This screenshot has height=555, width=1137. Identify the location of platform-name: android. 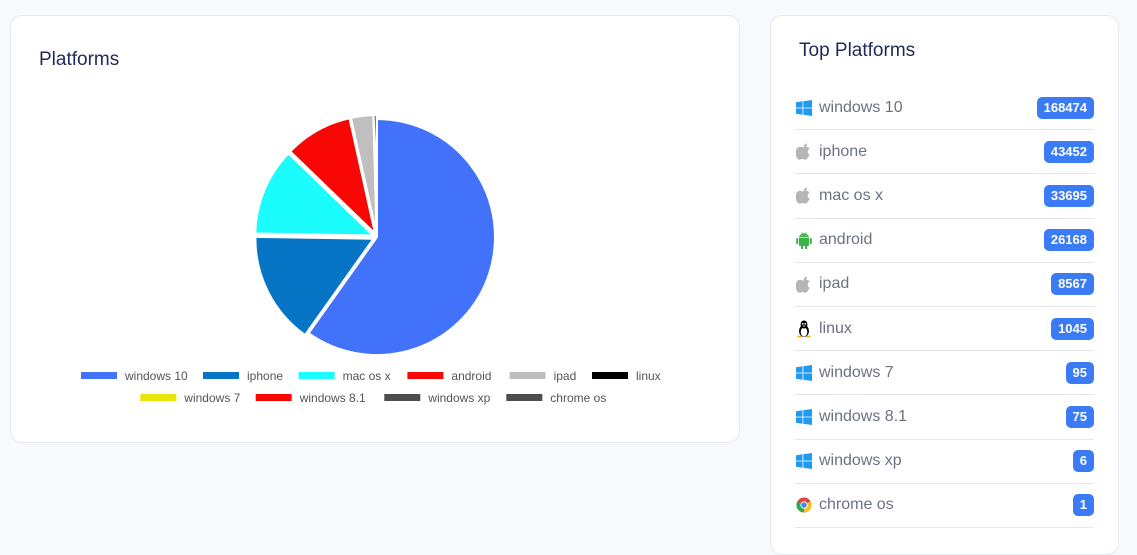
(845, 240).